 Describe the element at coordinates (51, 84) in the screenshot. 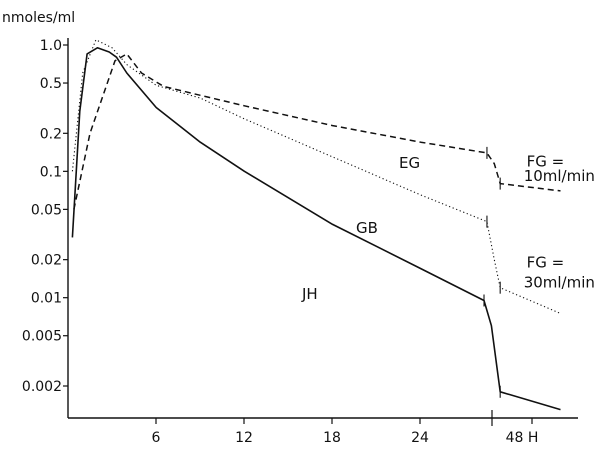

I see `y-tick-label: 0.5` at that location.